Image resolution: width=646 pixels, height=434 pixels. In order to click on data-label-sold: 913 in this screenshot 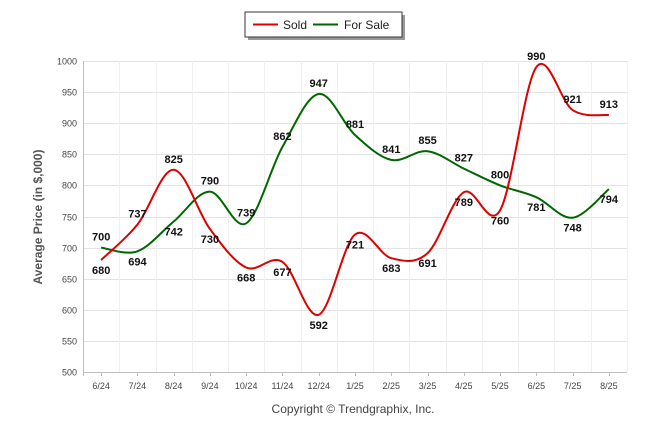, I will do `click(609, 105)`.